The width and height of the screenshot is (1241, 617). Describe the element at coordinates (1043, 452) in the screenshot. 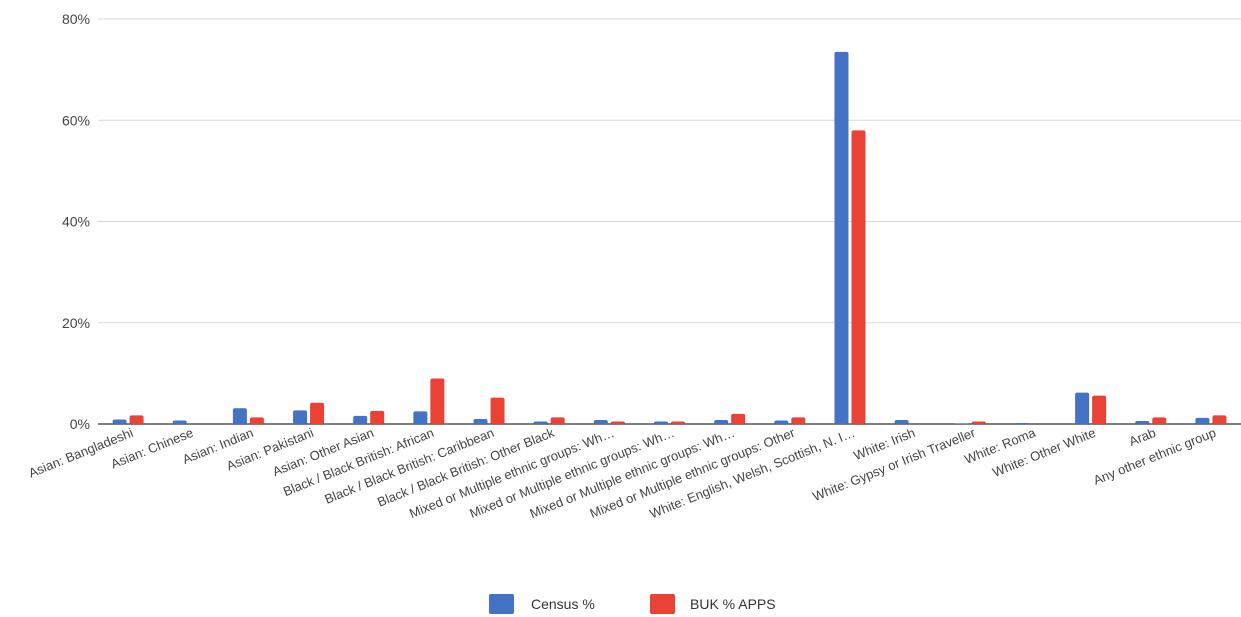

I see `x-tick-label: White: Other White` at that location.